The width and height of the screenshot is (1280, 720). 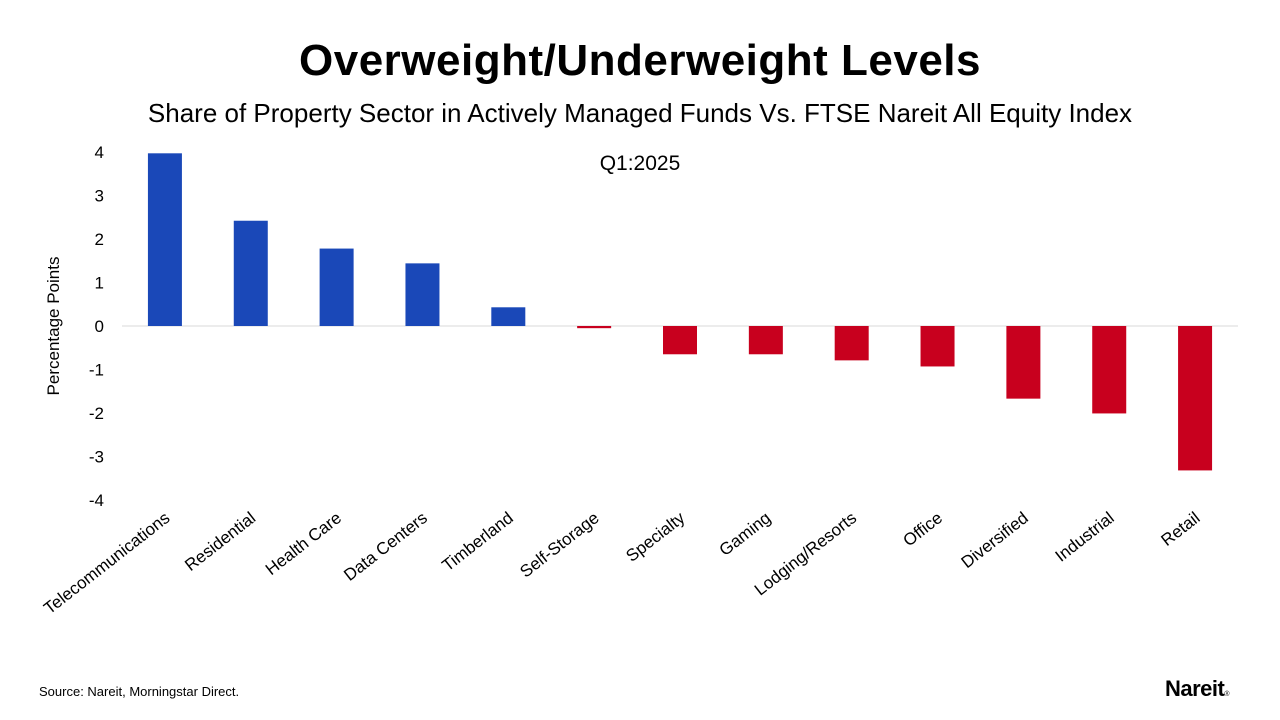 What do you see at coordinates (220, 541) in the screenshot?
I see `x-tick-label: Residential` at bounding box center [220, 541].